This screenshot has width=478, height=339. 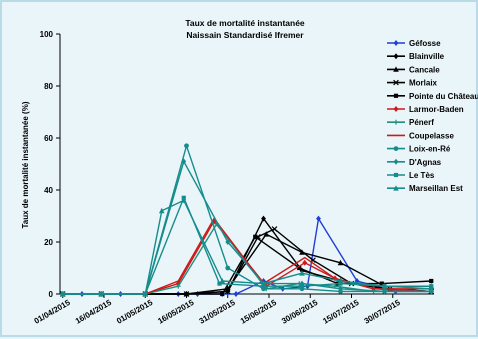 I want to click on legend-item: Marseillan Est, so click(x=425, y=188).